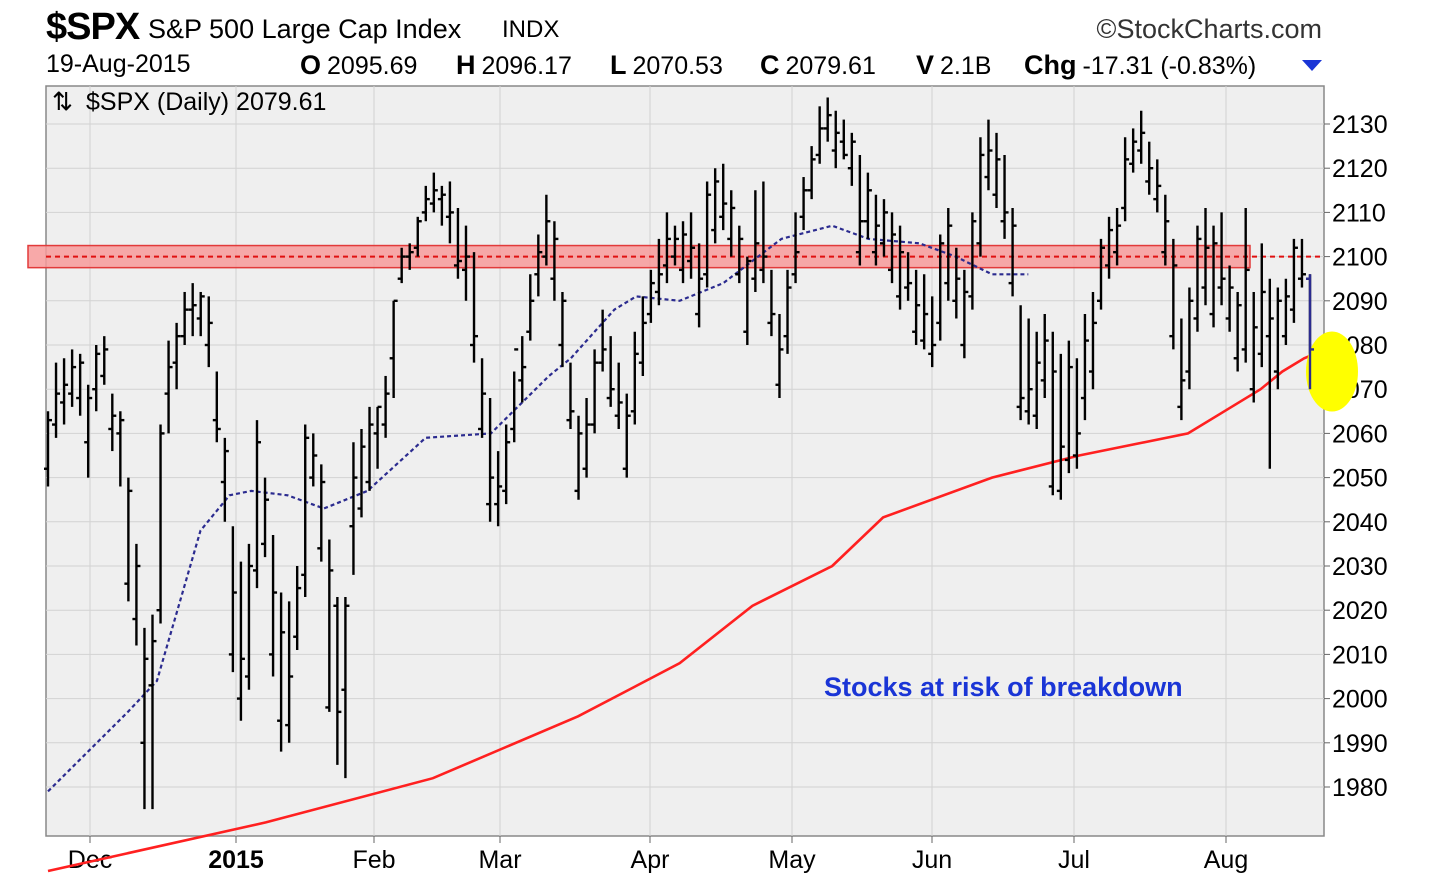  What do you see at coordinates (1360, 655) in the screenshot?
I see `y-tick-label: 2010` at bounding box center [1360, 655].